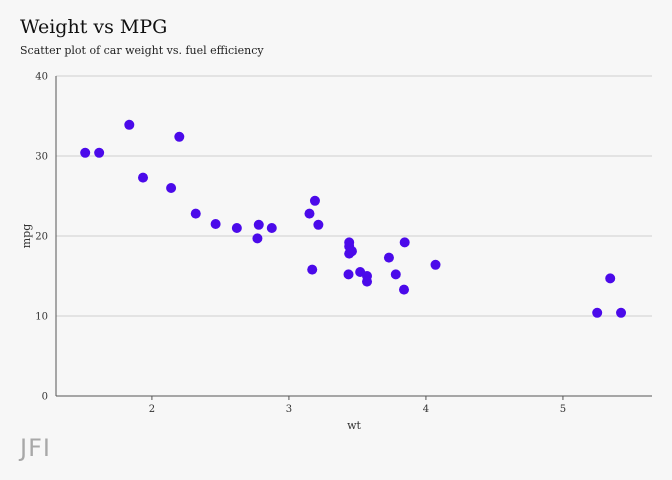 This screenshot has width=672, height=480. I want to click on chart-title: Weight vs MPG, so click(94, 27).